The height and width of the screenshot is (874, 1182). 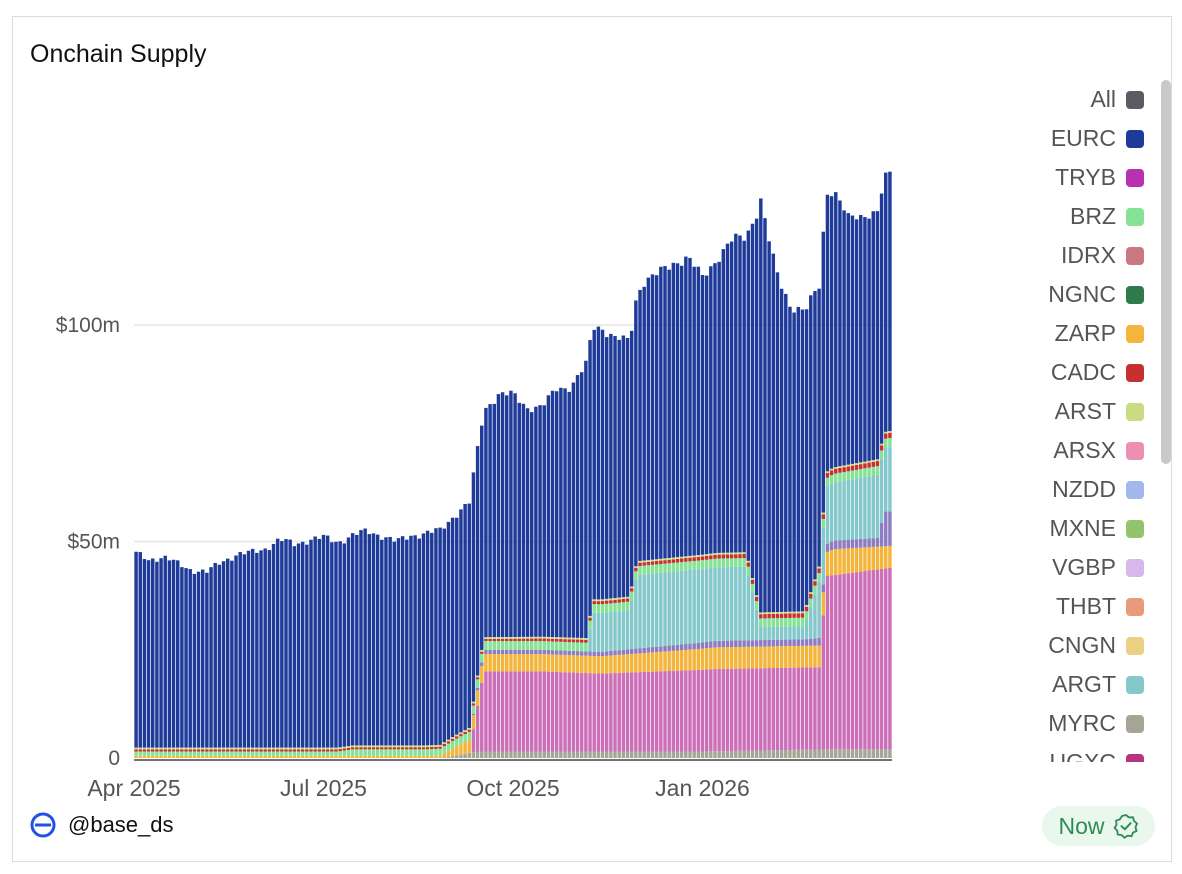 What do you see at coordinates (1098, 684) in the screenshot?
I see `legend-item-argt: ARGT` at bounding box center [1098, 684].